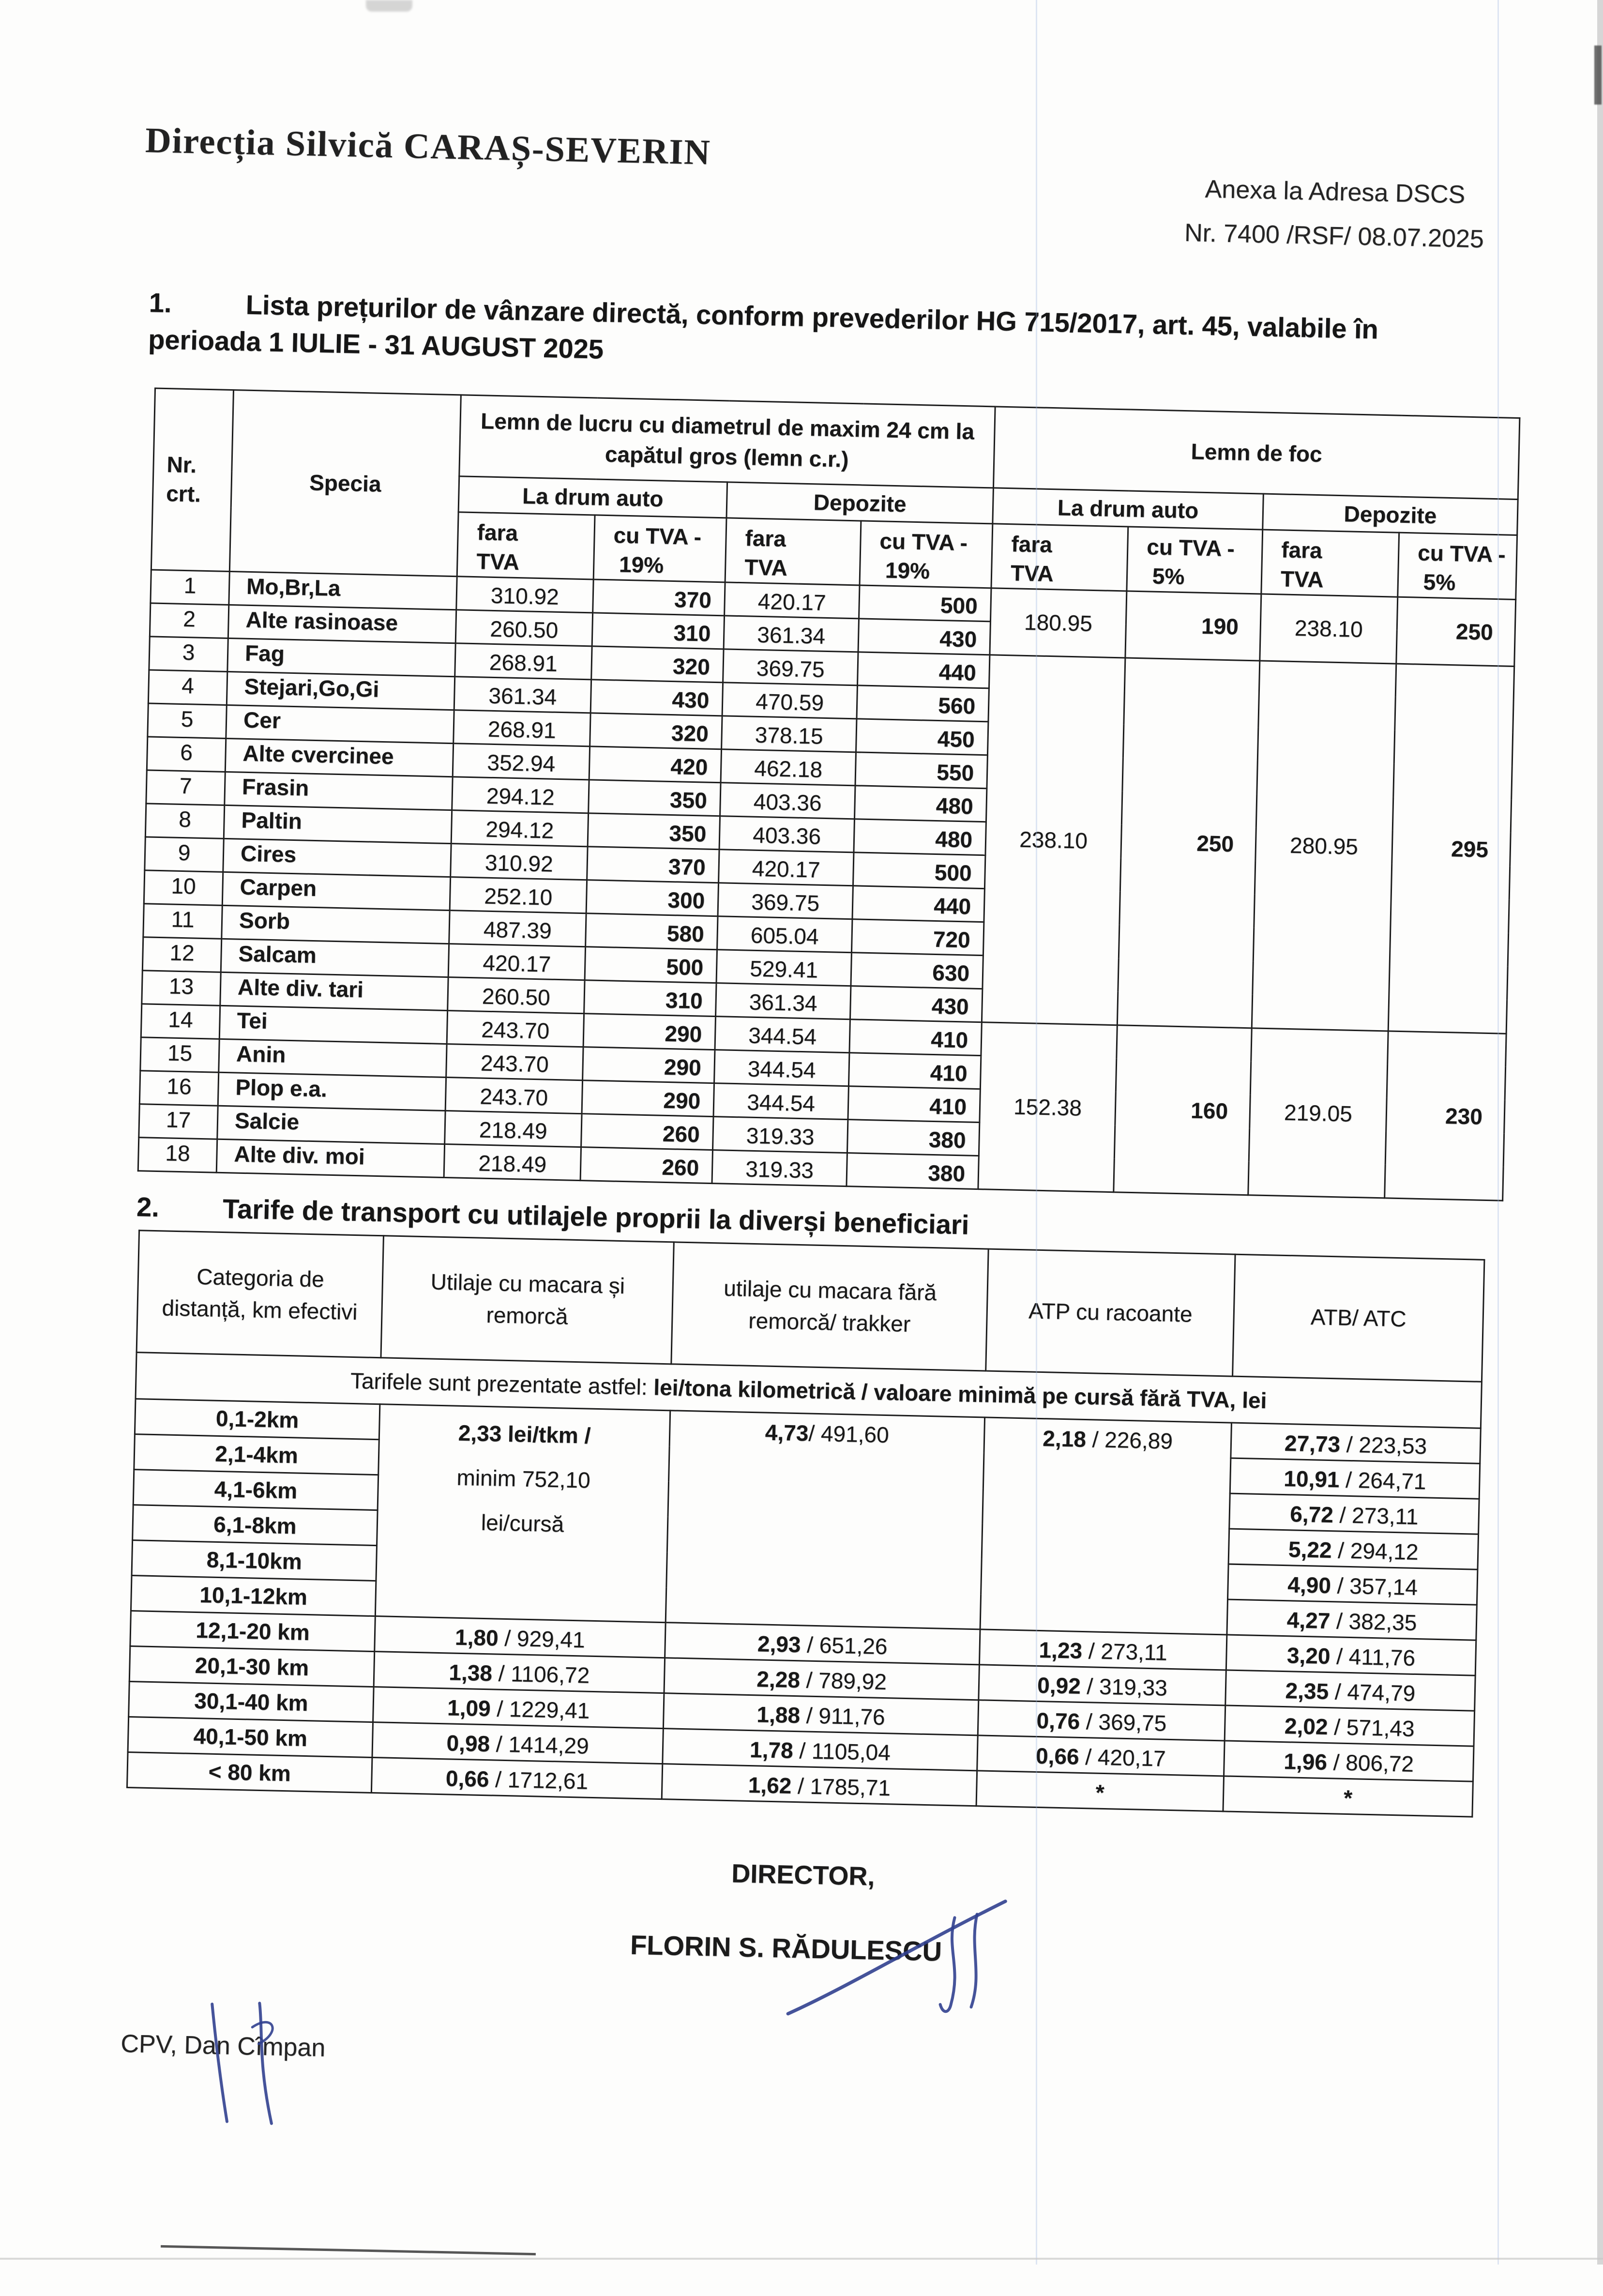  What do you see at coordinates (181, 987) in the screenshot?
I see `t1-nr-cell: 13` at bounding box center [181, 987].